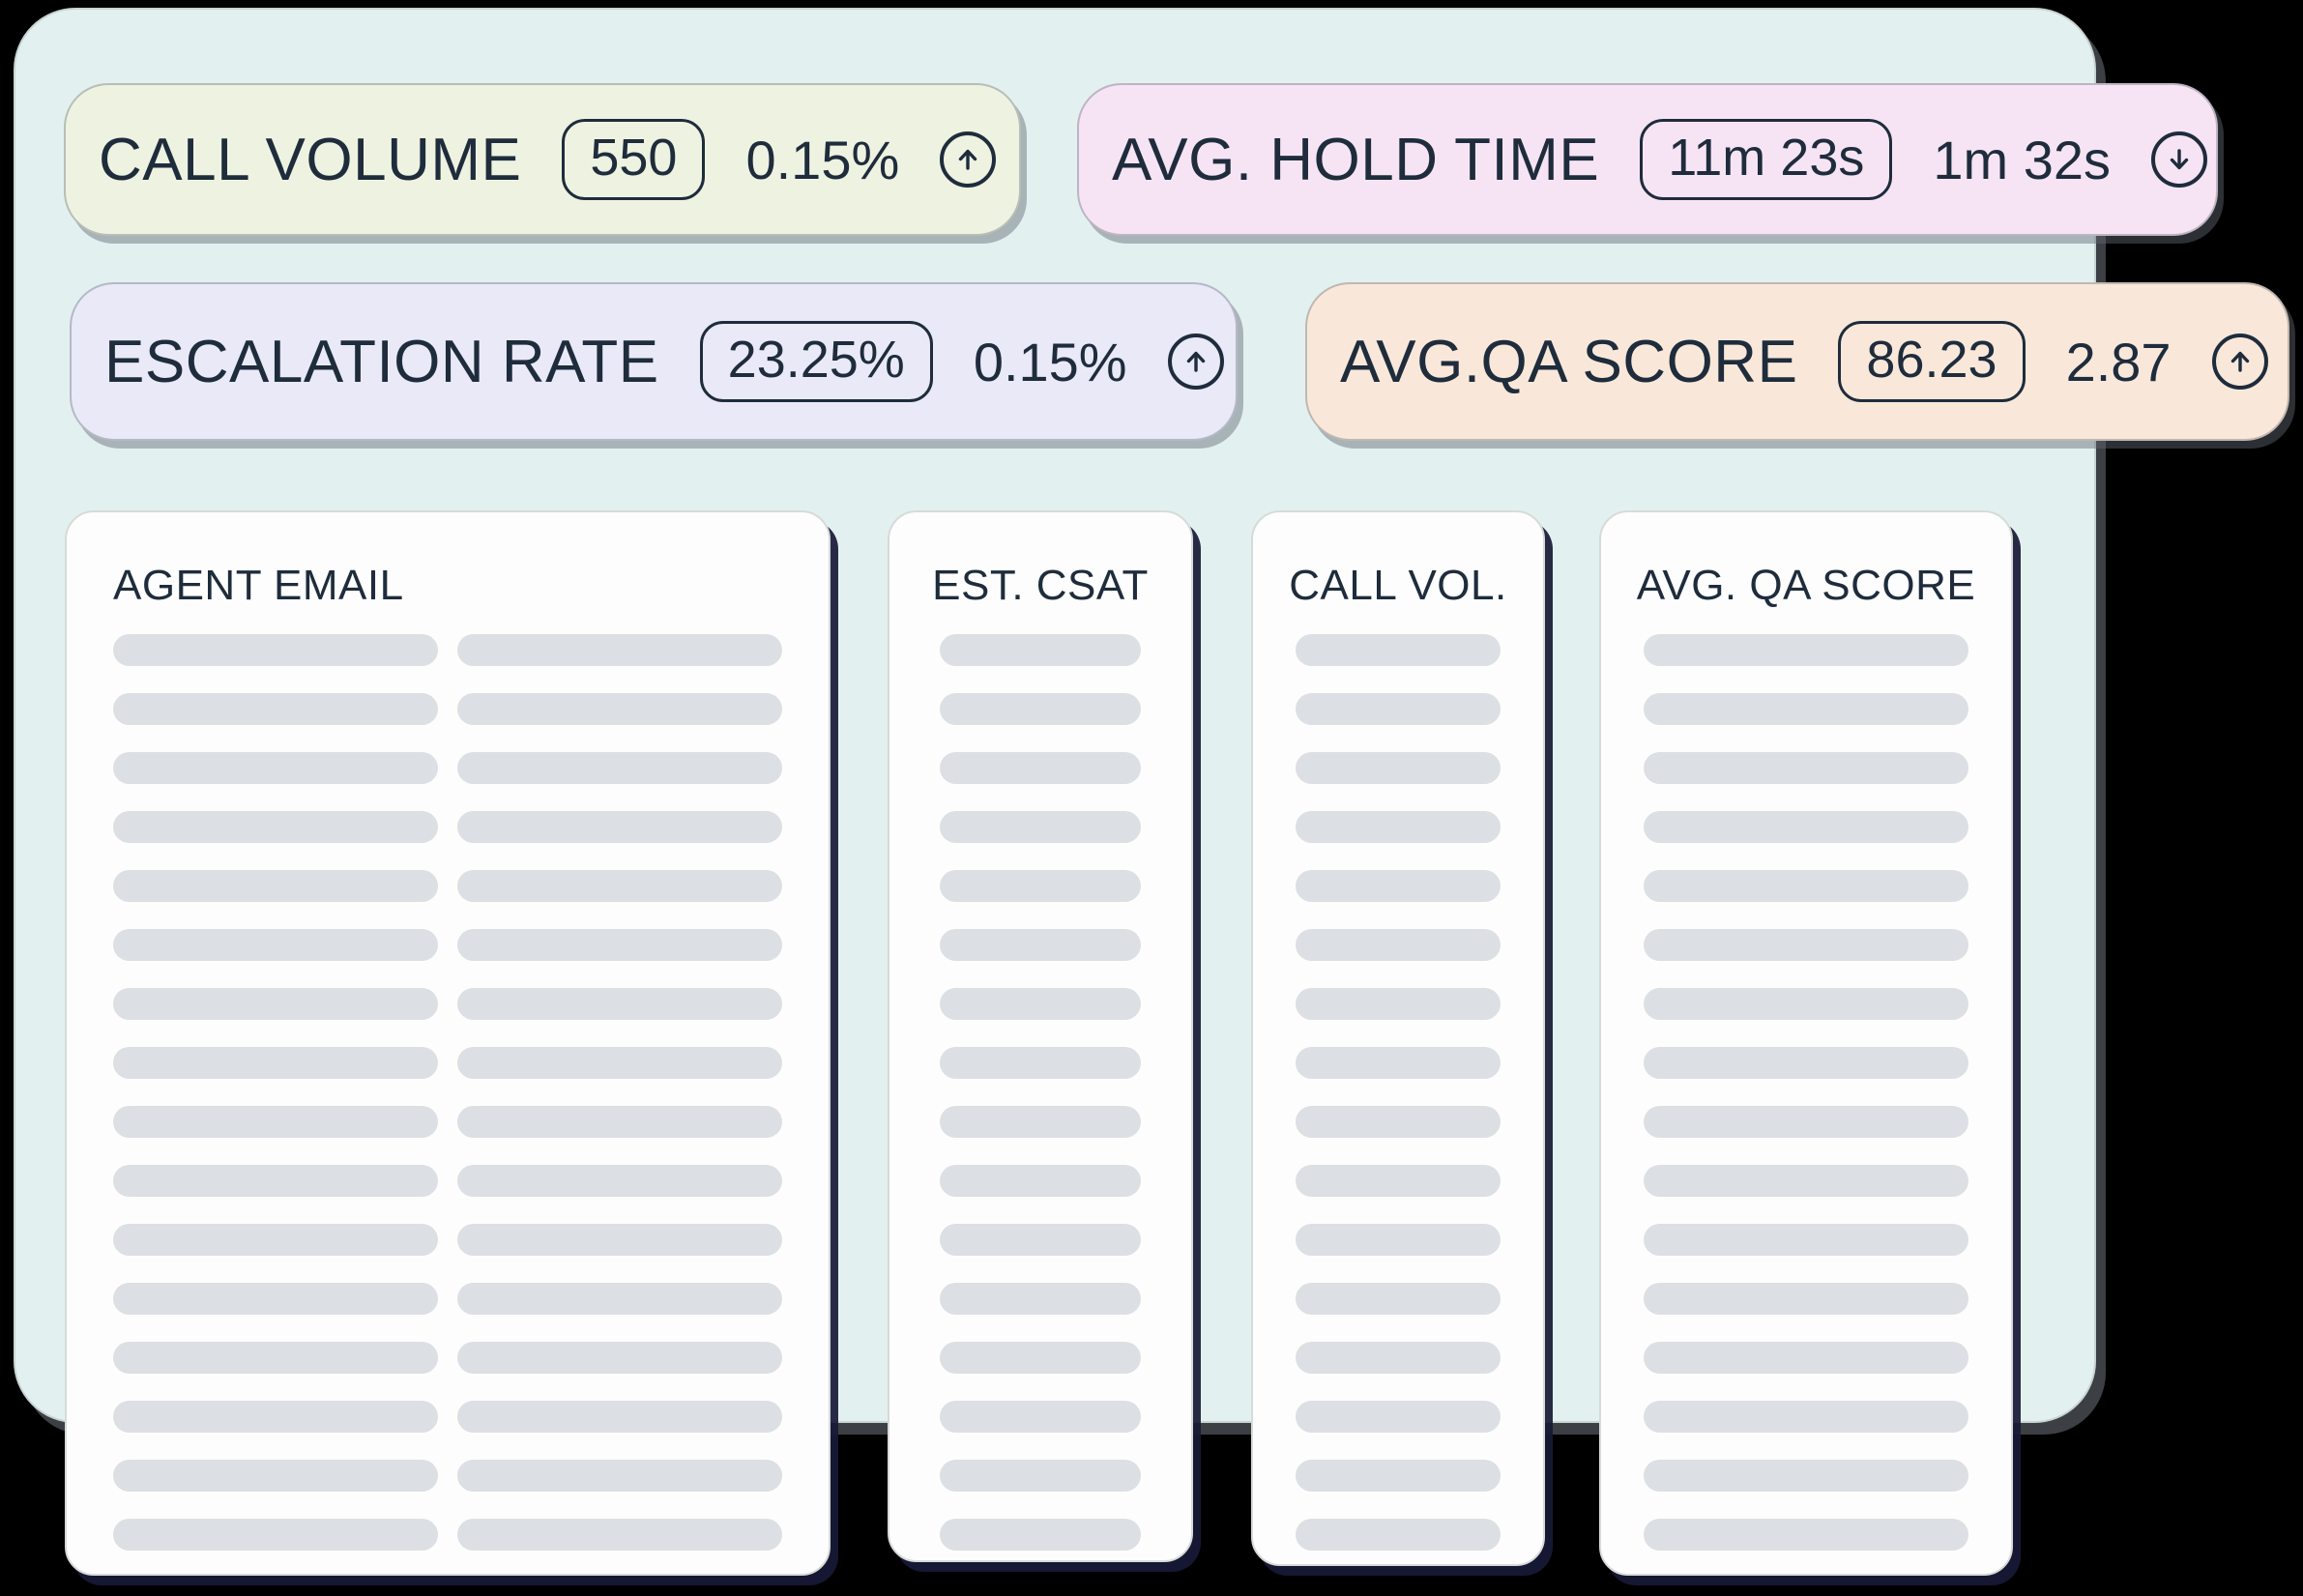 The height and width of the screenshot is (1596, 2303). I want to click on stat-label: AVG. HOLD TIME, so click(1356, 159).